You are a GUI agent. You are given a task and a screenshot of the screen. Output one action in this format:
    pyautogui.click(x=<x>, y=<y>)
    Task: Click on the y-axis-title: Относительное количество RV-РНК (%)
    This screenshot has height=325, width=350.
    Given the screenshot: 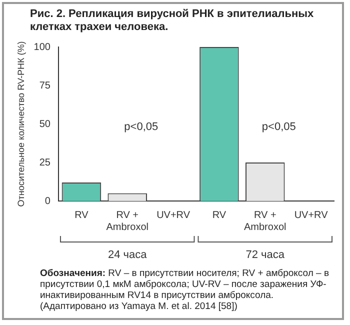 What is the action you would take?
    pyautogui.click(x=21, y=124)
    